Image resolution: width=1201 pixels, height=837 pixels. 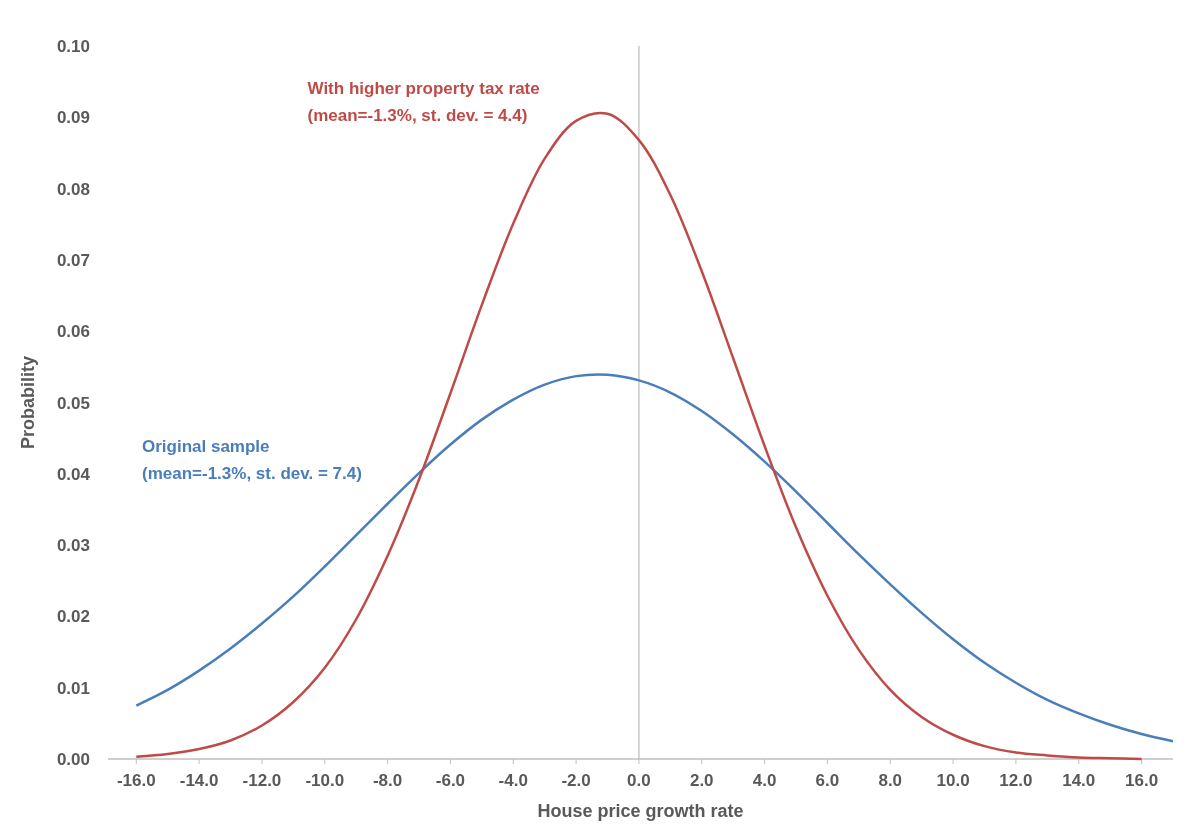 I want to click on series-label: Original sample (mean=-1.3%, st. dev. = 7.4), so click(x=252, y=459).